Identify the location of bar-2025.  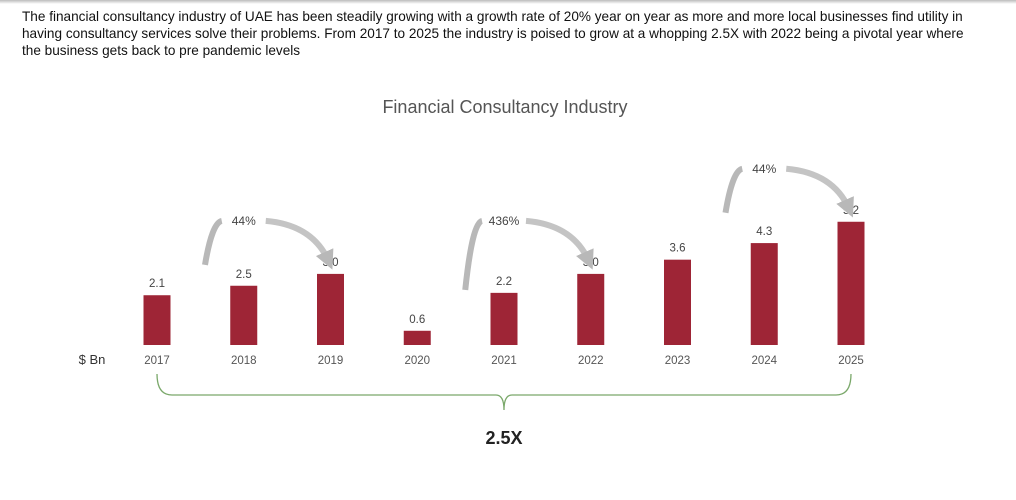
(851, 283).